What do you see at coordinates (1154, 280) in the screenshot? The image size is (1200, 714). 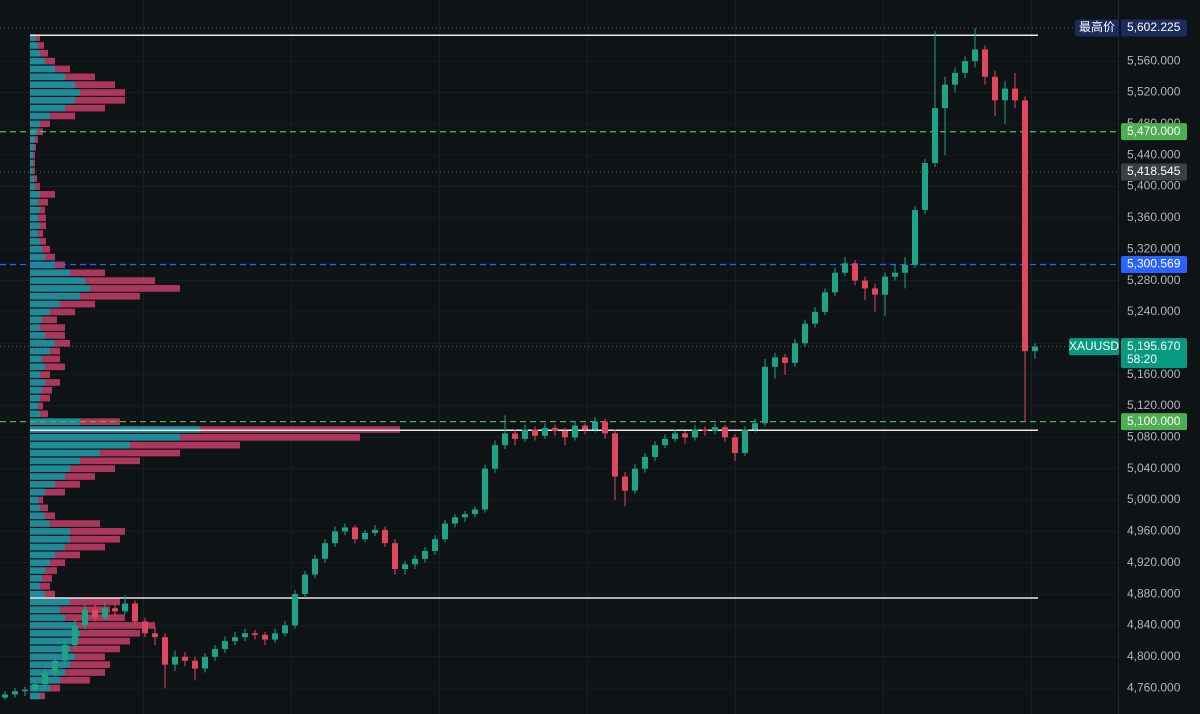 I see `y-tick-label: 5,280.000` at bounding box center [1154, 280].